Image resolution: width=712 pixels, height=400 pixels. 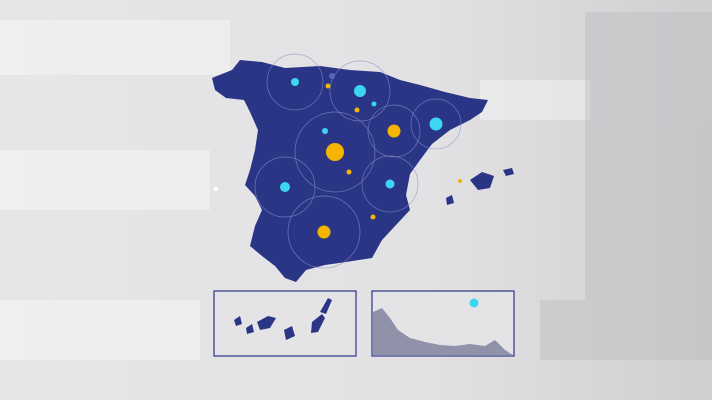 I want to click on canary-inset, so click(x=285, y=323).